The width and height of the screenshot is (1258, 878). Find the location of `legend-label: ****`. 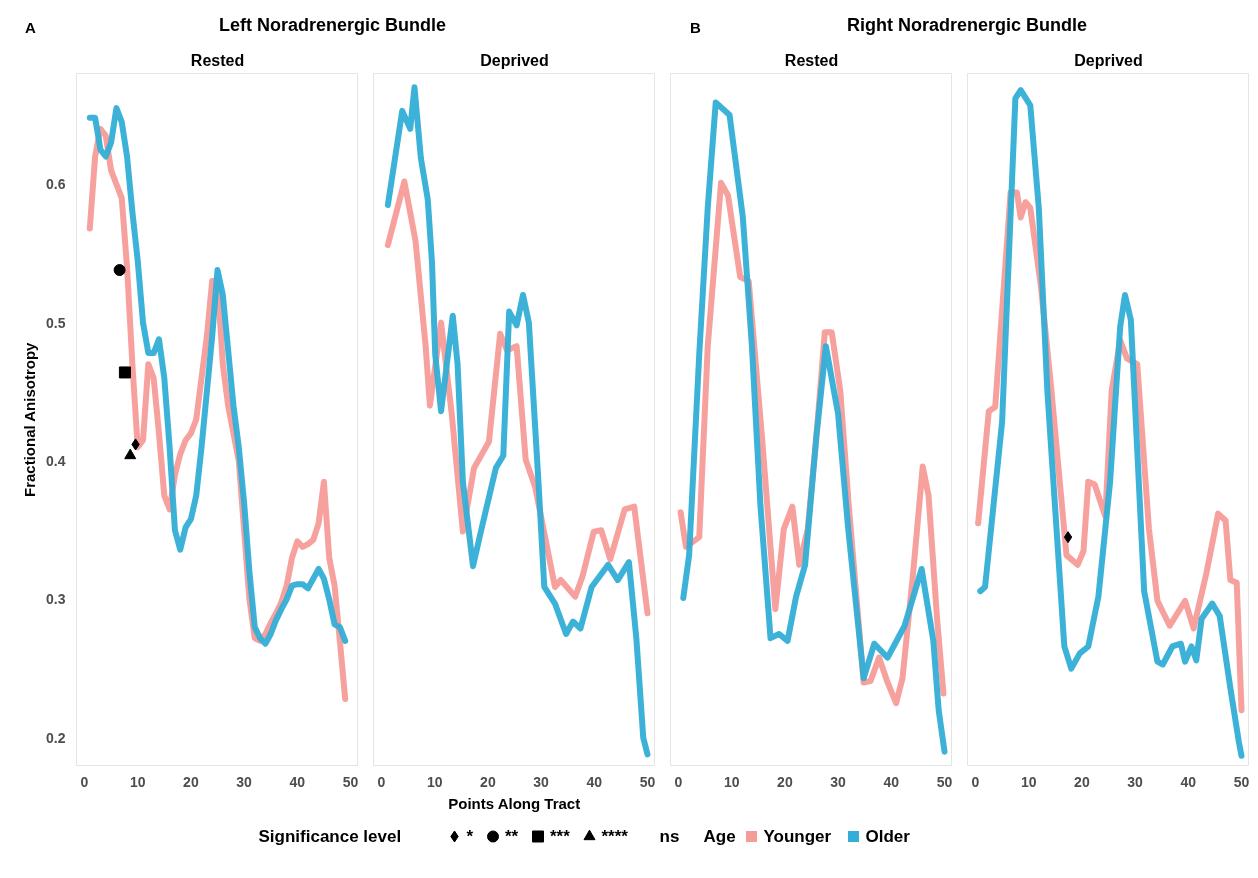

legend-label: **** is located at coordinates (615, 836).